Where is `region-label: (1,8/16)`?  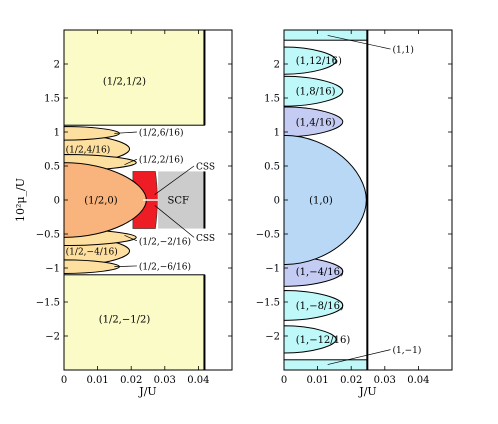 region-label: (1,8/16) is located at coordinates (316, 92).